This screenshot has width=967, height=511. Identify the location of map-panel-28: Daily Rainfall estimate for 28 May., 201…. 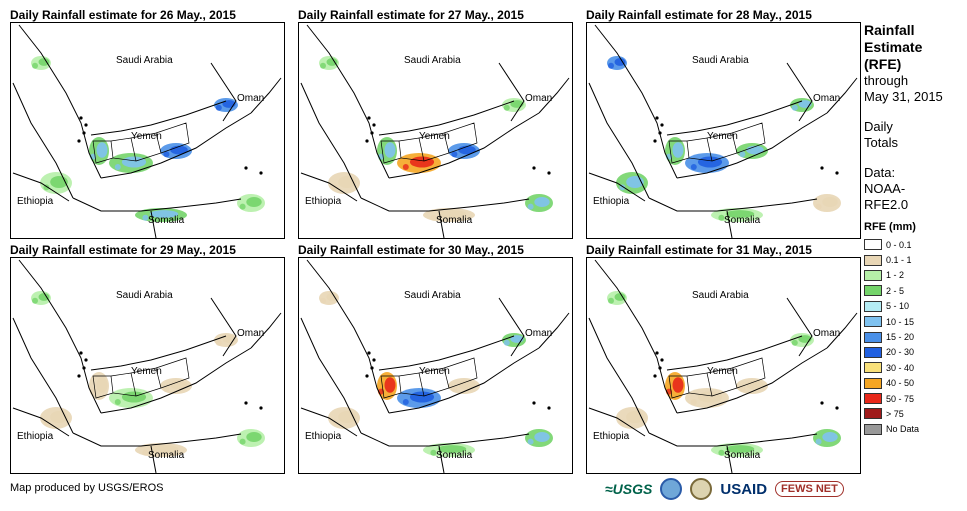
(723, 123).